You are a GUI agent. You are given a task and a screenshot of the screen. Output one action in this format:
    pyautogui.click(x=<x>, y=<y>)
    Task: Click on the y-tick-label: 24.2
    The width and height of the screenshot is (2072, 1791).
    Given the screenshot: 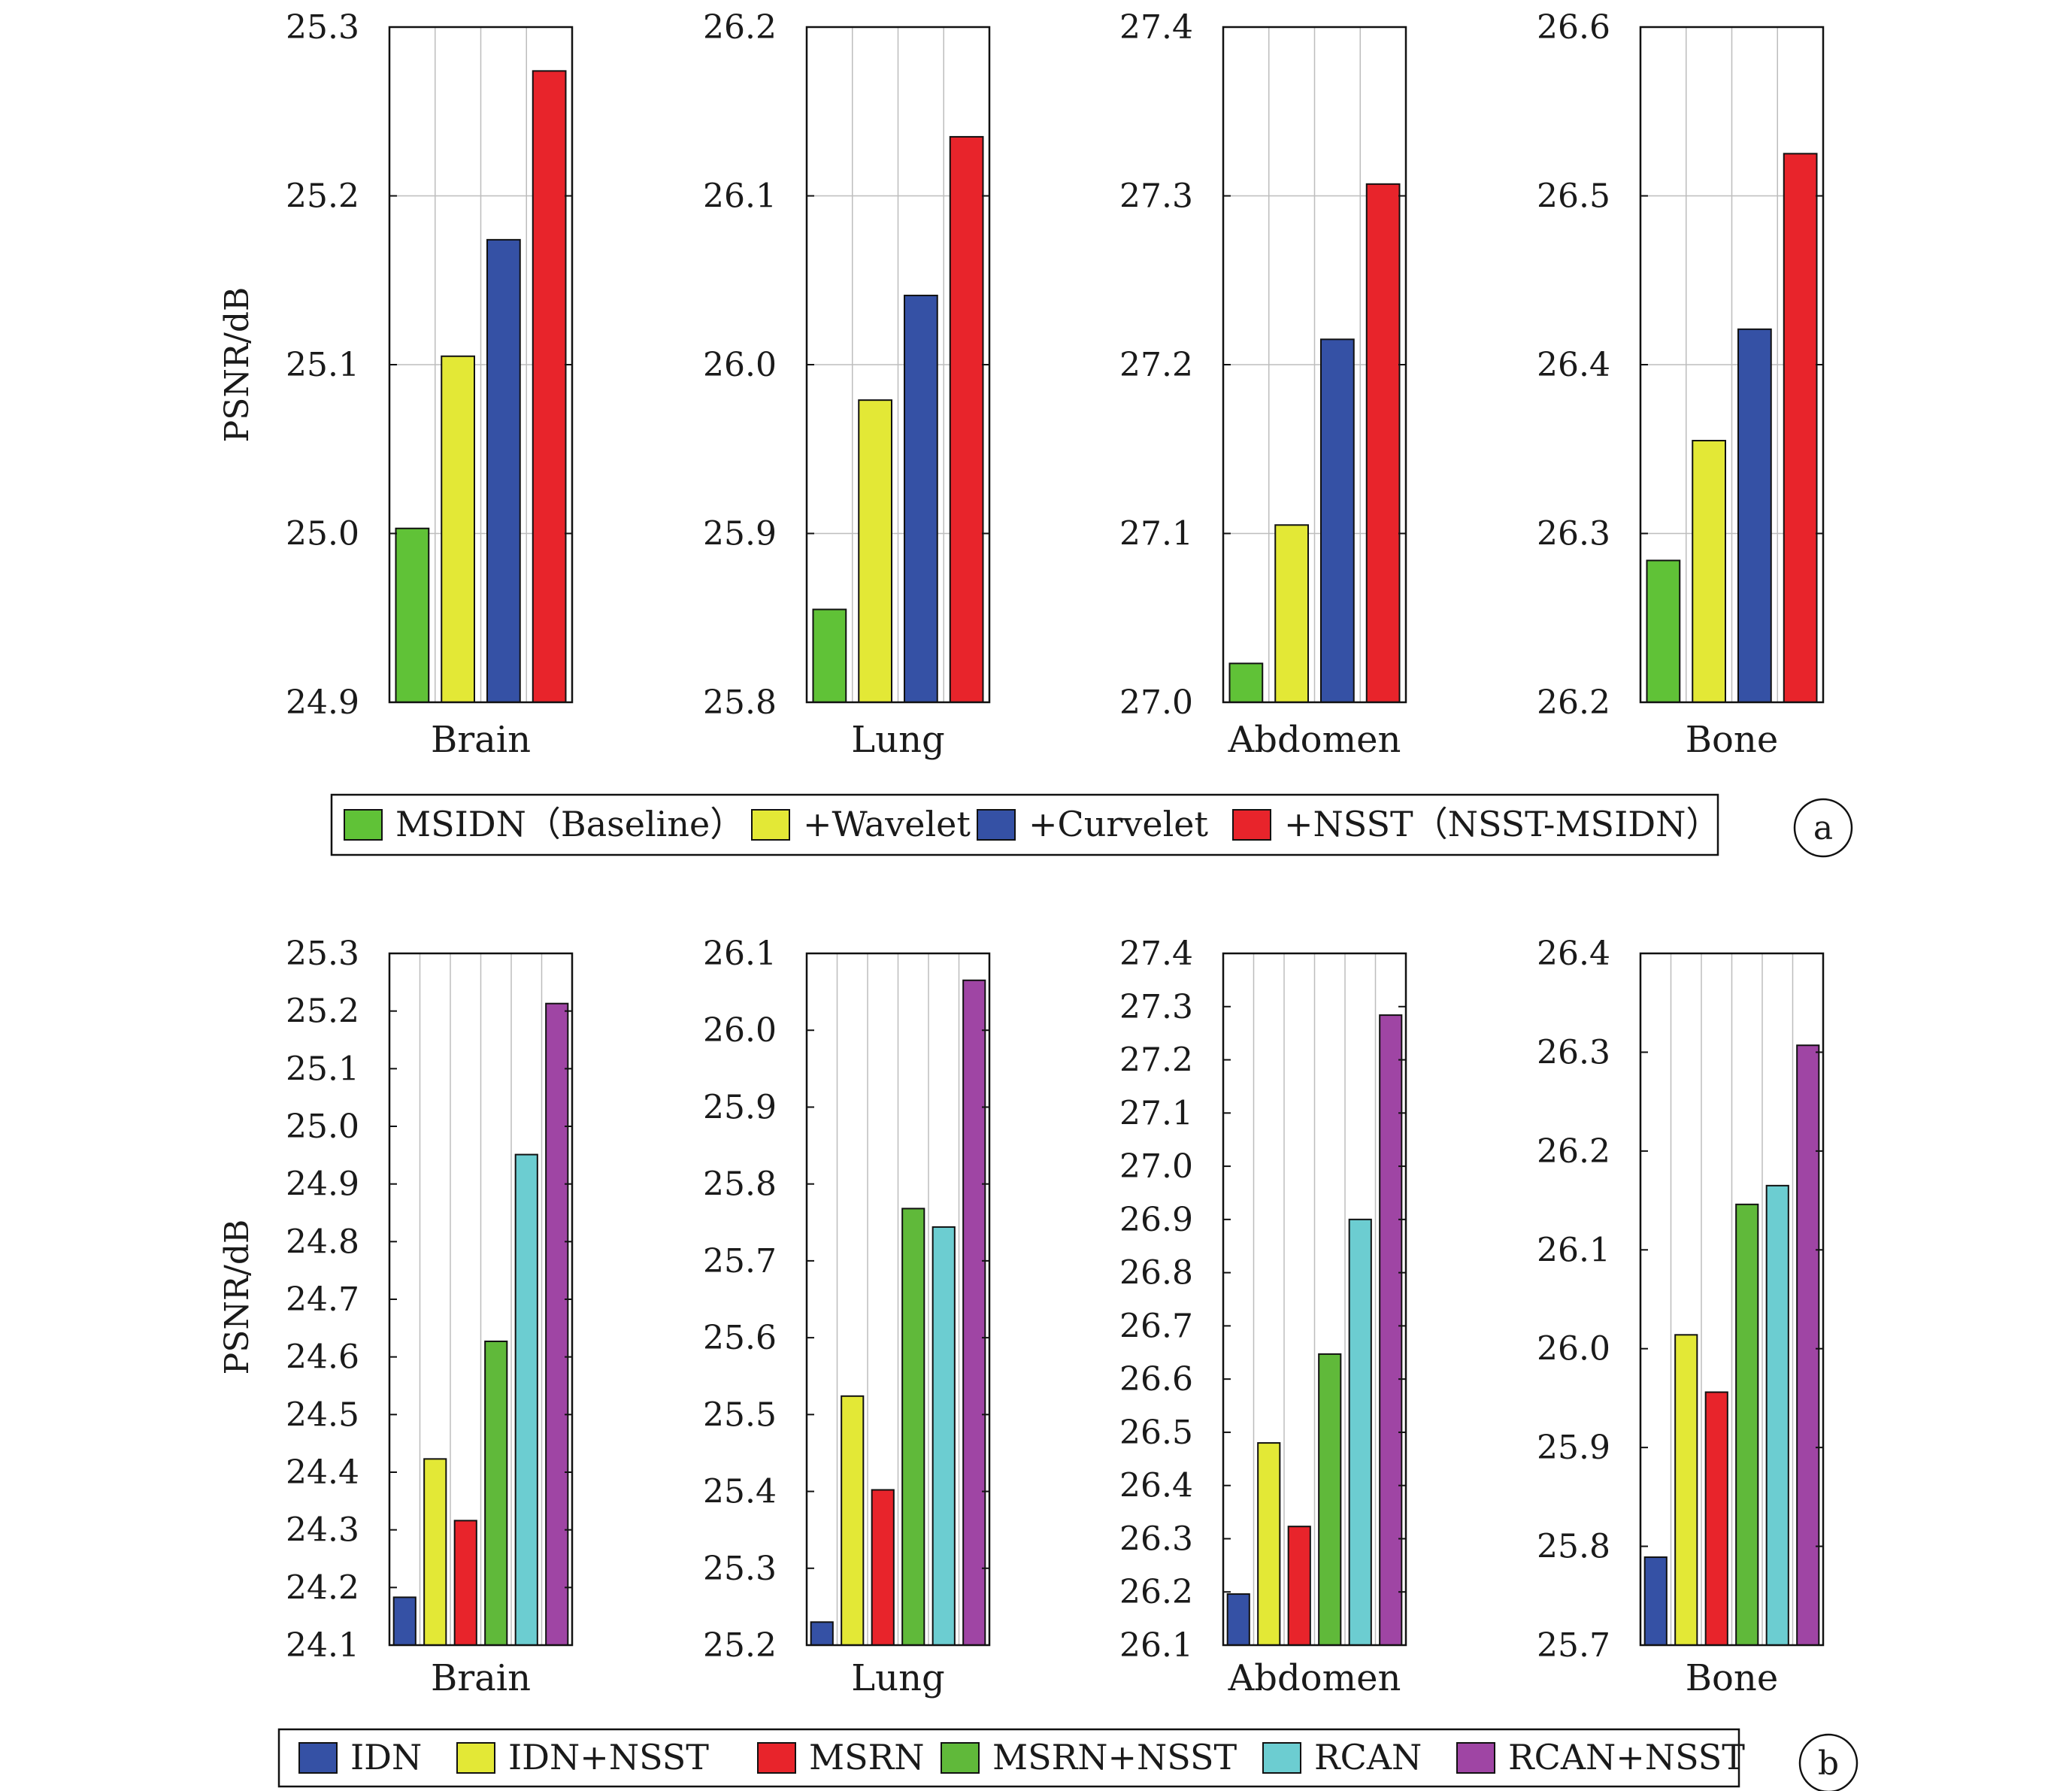 What is the action you would take?
    pyautogui.click(x=322, y=1587)
    